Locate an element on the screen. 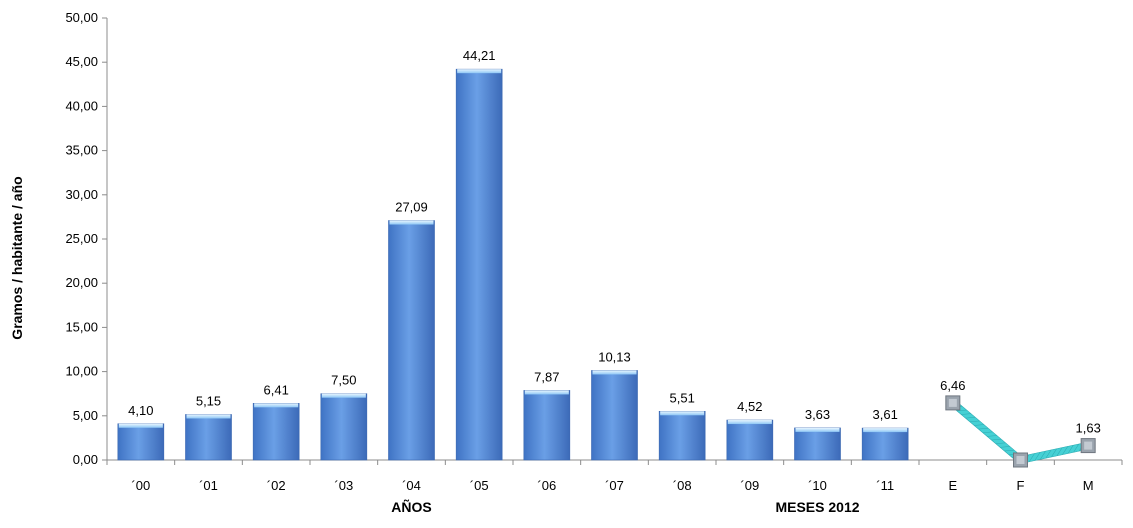  y-tick-label: 0,00 is located at coordinates (85, 459).